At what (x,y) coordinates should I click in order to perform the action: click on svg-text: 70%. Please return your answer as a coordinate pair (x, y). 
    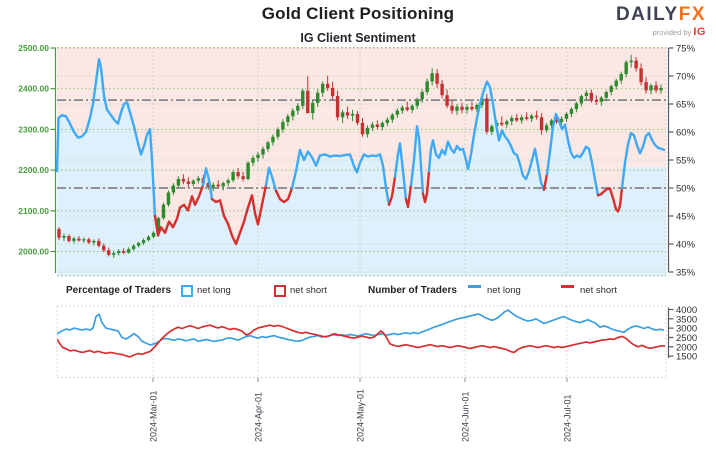
    Looking at the image, I should click on (686, 77).